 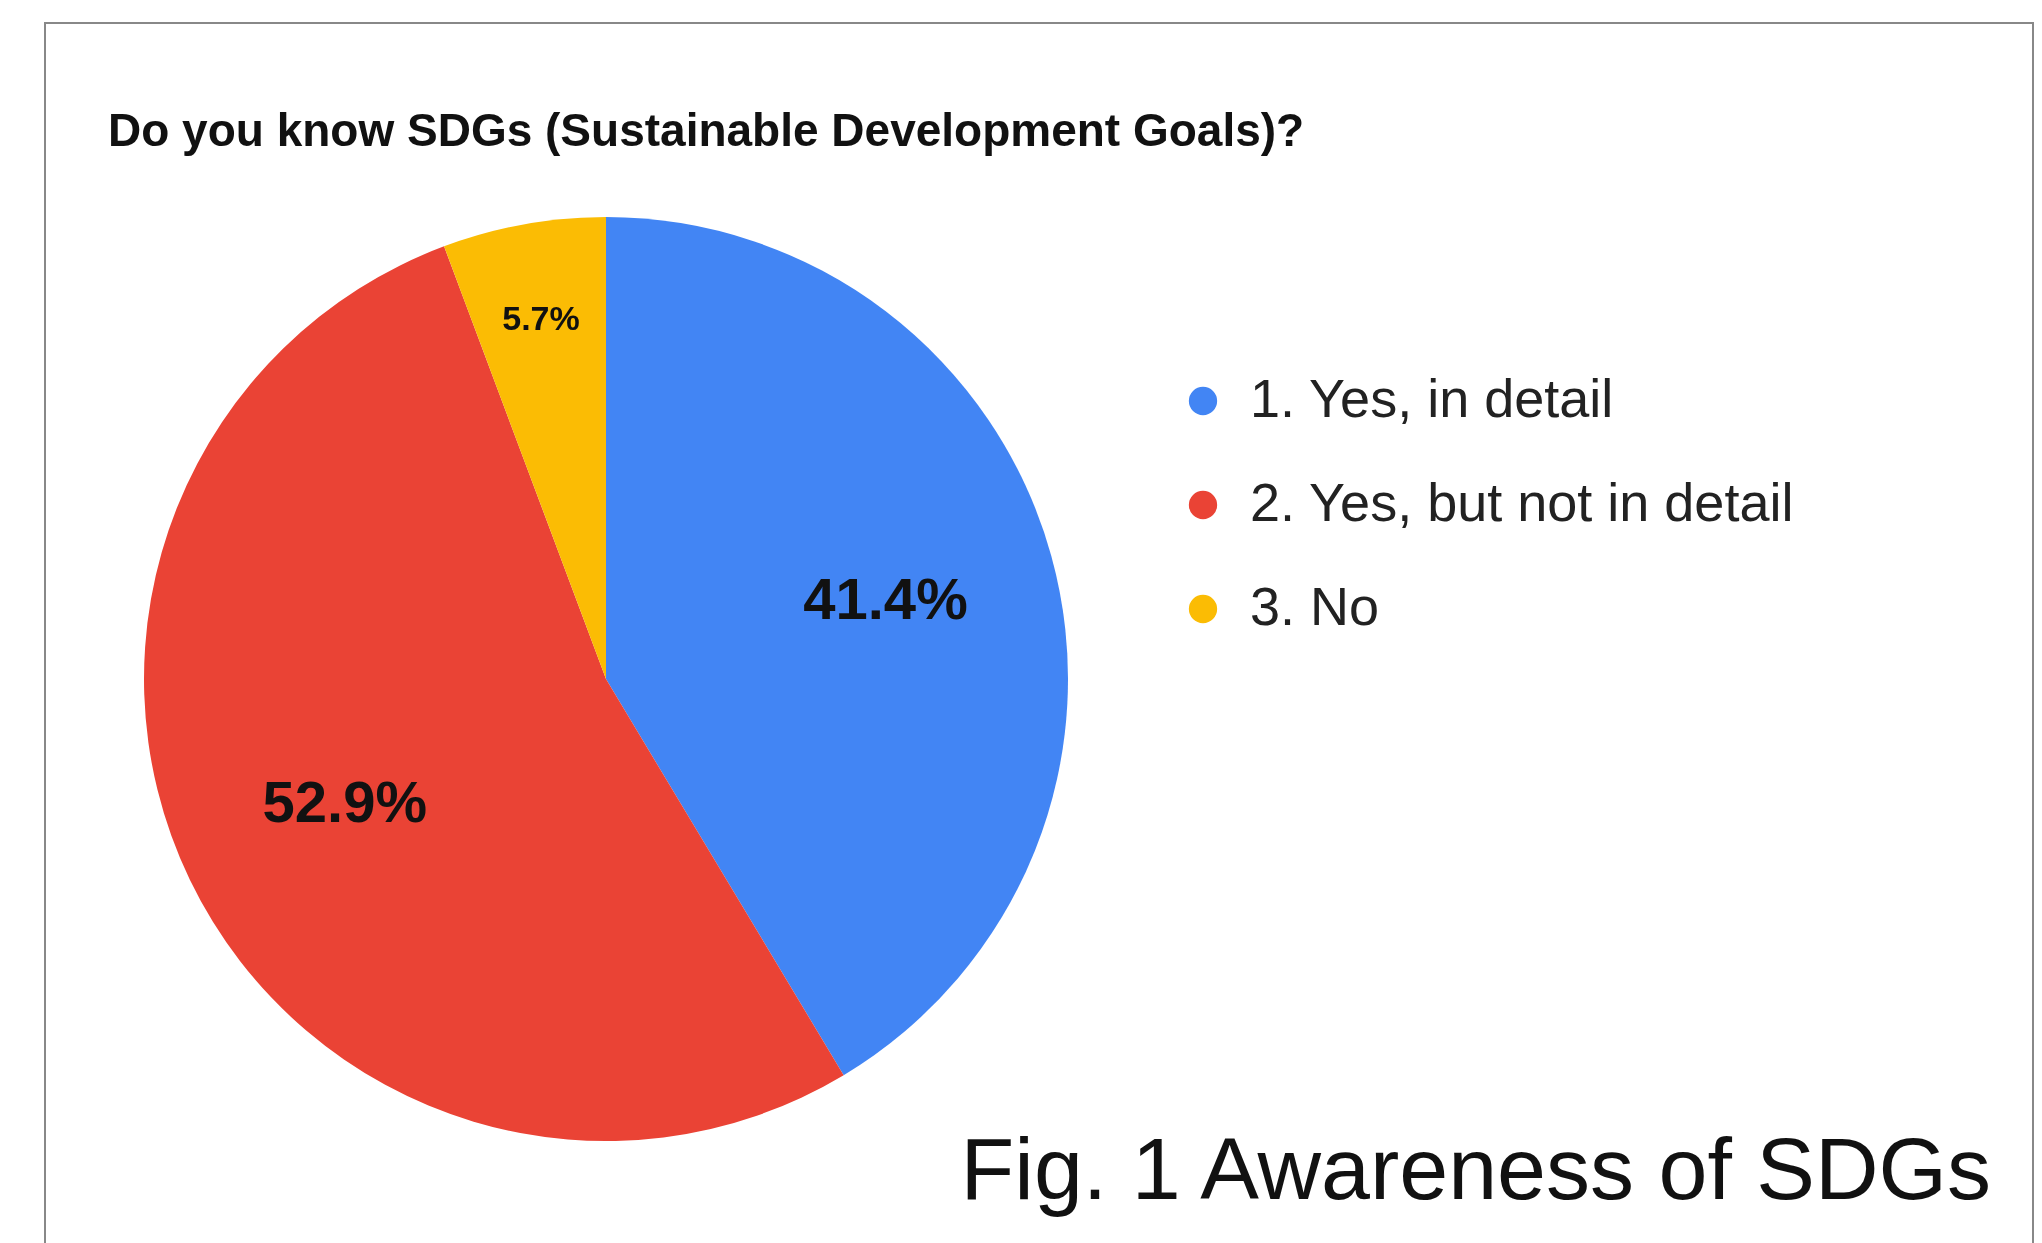 What do you see at coordinates (1315, 606) in the screenshot?
I see `legend-label: 3. No` at bounding box center [1315, 606].